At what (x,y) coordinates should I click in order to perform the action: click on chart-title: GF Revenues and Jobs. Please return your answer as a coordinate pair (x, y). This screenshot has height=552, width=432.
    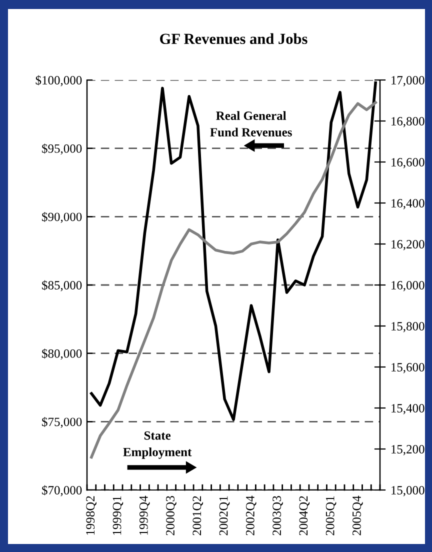
    Looking at the image, I should click on (234, 38).